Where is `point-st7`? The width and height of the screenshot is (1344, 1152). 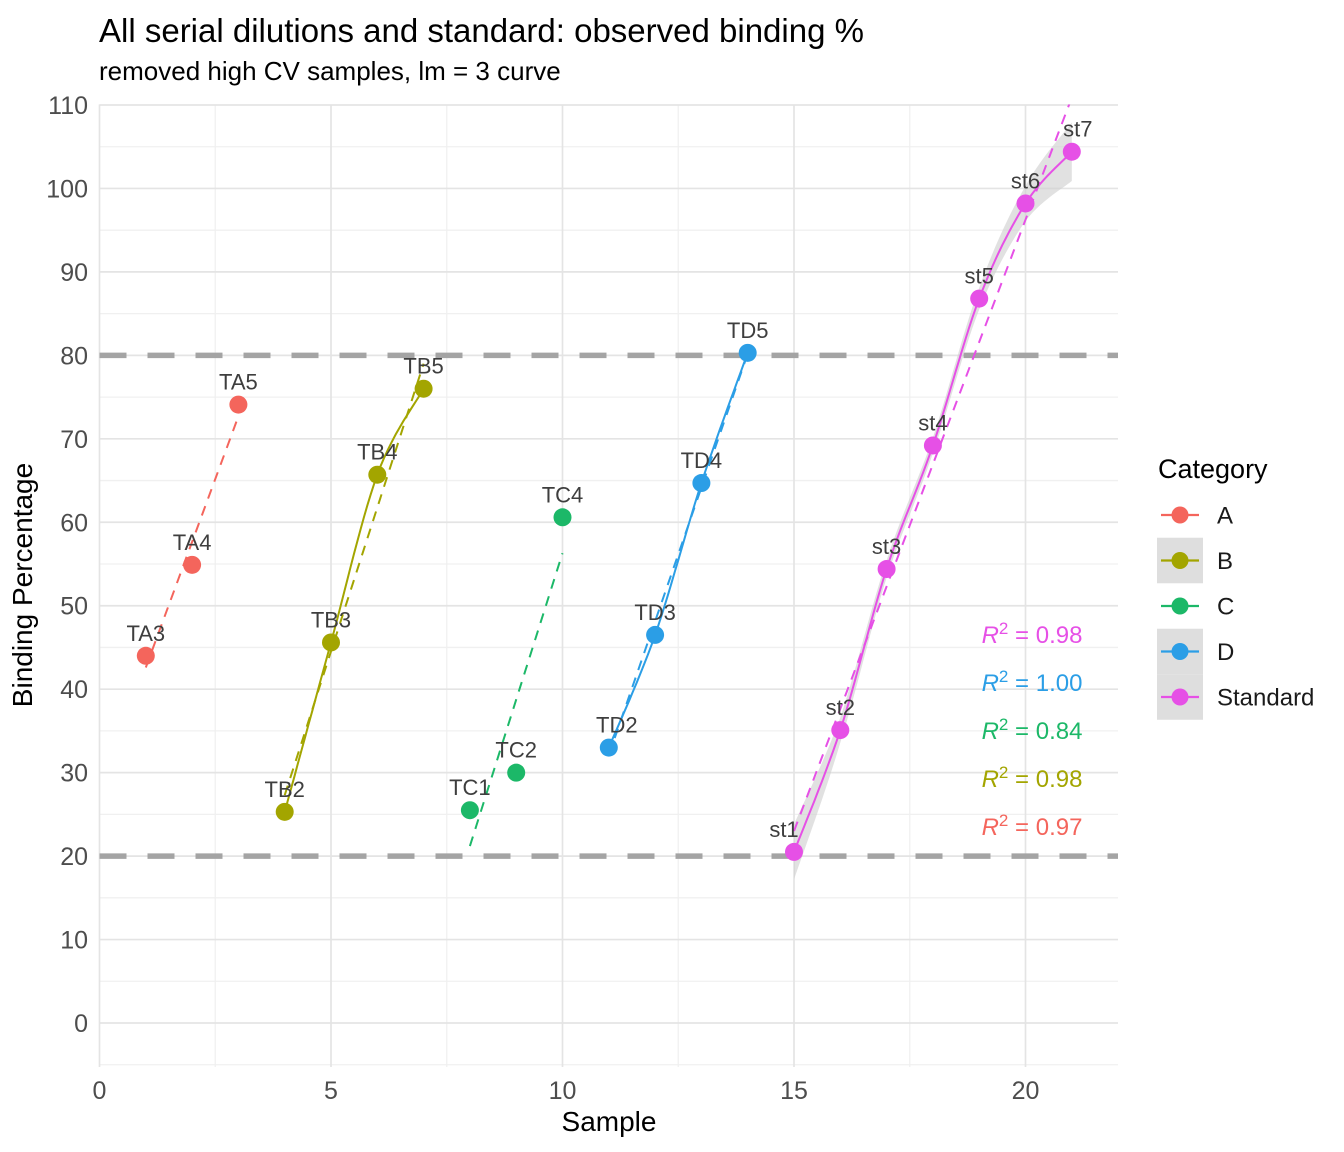
point-st7 is located at coordinates (1071, 151).